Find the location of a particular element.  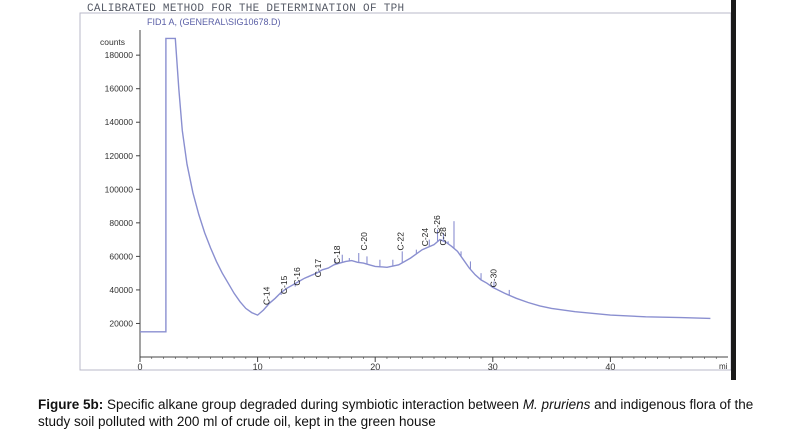

signal-file-label: FID1 A, (GENERAL\SIG10678.D) is located at coordinates (214, 22).